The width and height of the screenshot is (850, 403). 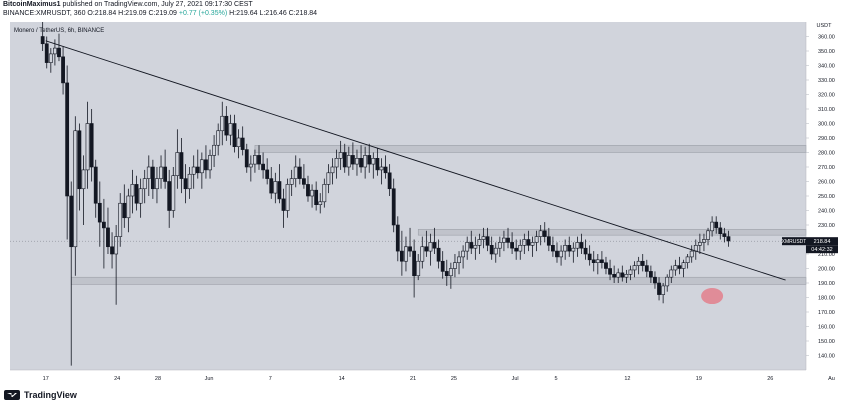 What do you see at coordinates (209, 379) in the screenshot?
I see `time-tick-label: Jun` at bounding box center [209, 379].